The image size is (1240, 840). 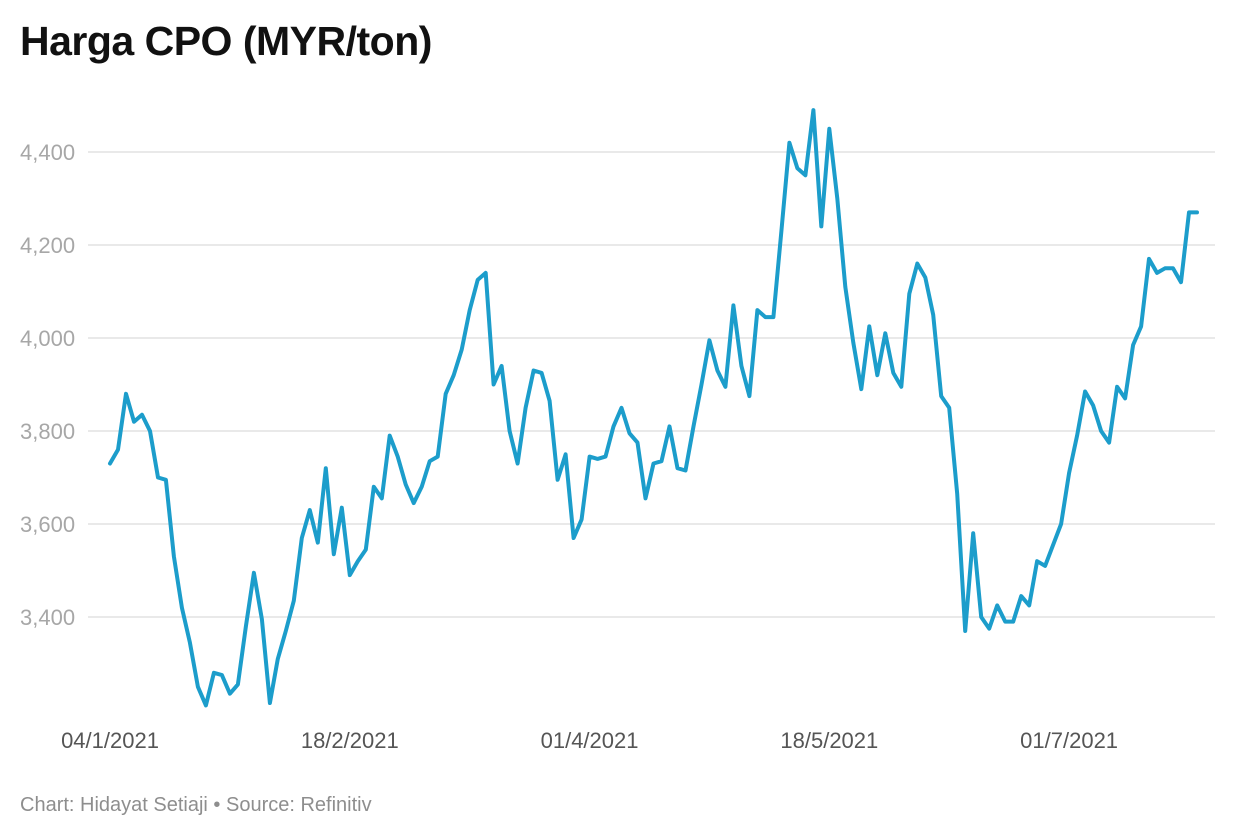 What do you see at coordinates (47, 338) in the screenshot?
I see `y-tick-label: 4,000` at bounding box center [47, 338].